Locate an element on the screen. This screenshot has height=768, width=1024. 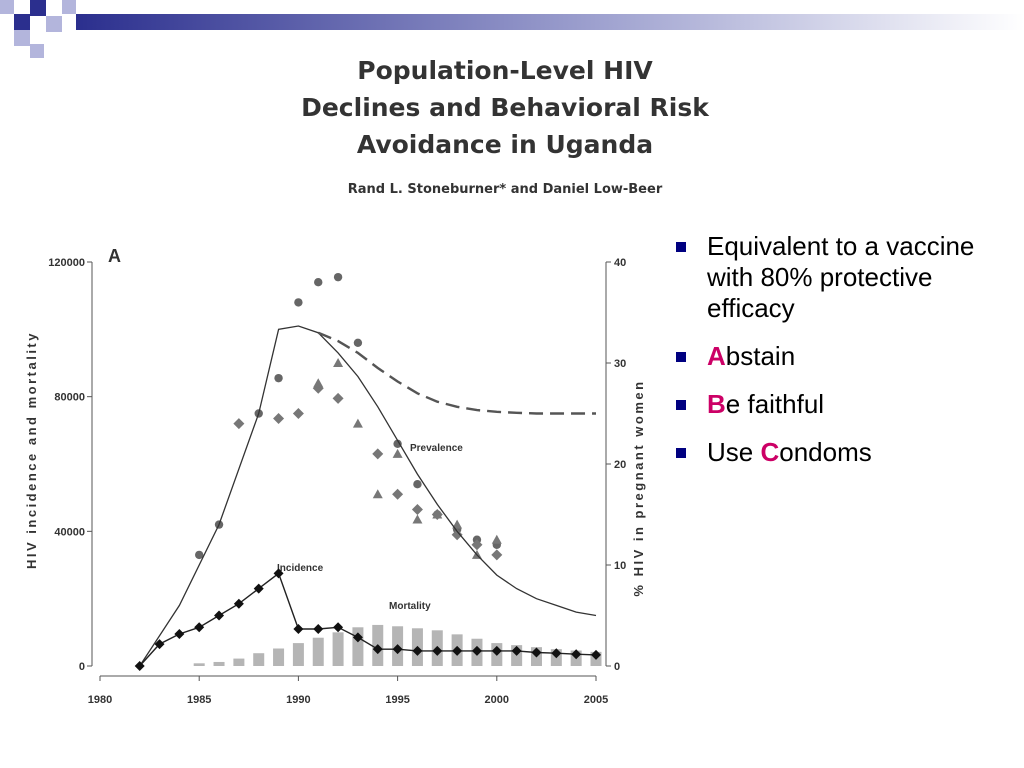
y-tick-label-right: 40 is located at coordinates (620, 263).